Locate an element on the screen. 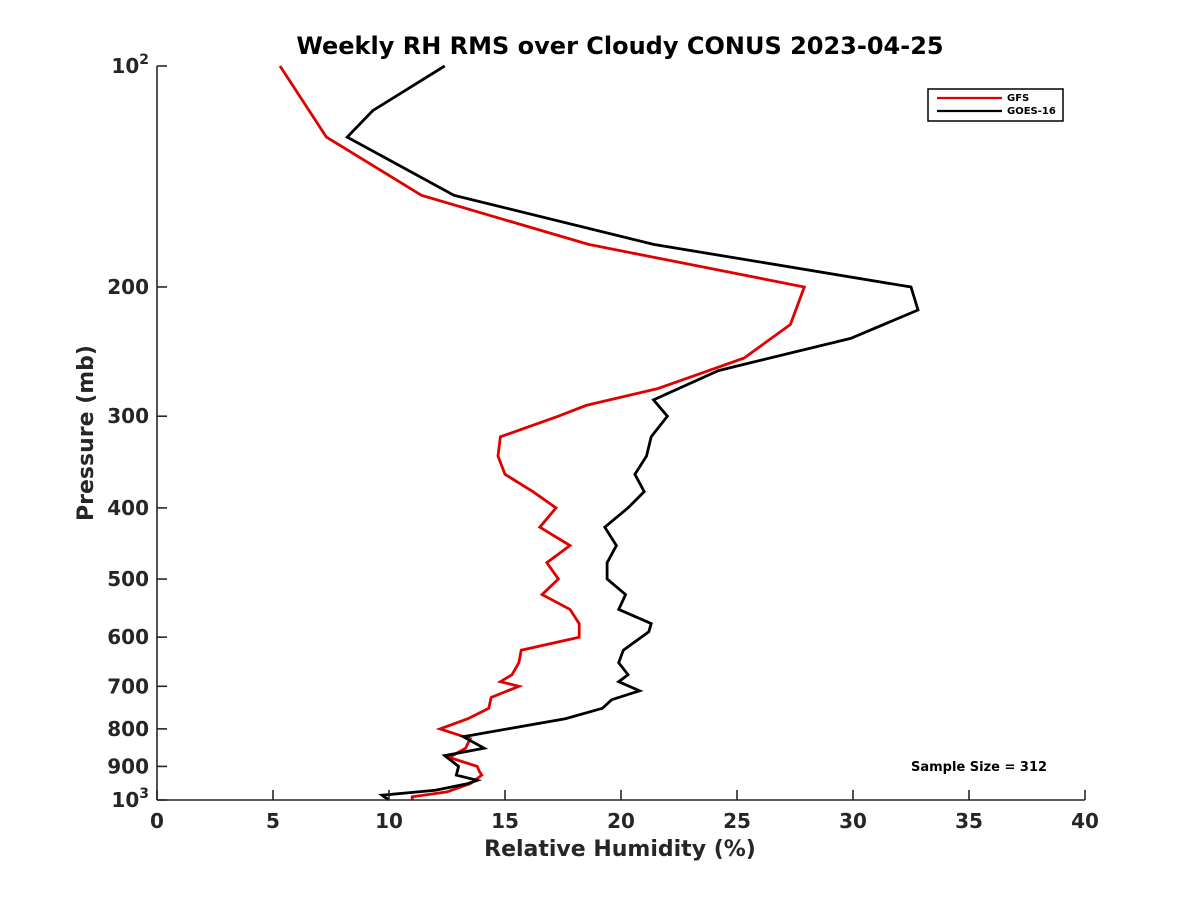  x-tick-label: 5 is located at coordinates (273, 821).